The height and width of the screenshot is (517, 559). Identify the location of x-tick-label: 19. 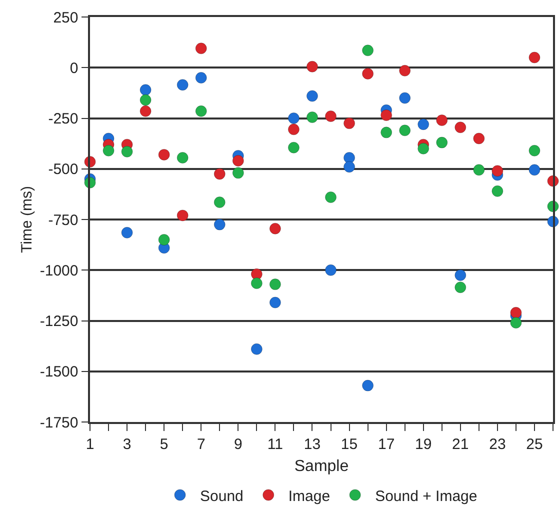
(423, 444).